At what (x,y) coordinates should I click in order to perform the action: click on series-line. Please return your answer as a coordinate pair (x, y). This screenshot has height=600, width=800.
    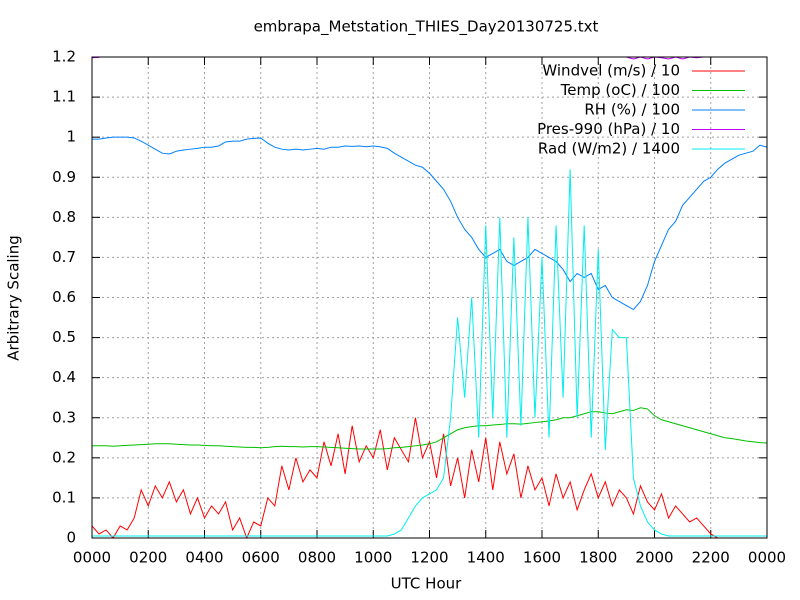
    Looking at the image, I should click on (429, 428).